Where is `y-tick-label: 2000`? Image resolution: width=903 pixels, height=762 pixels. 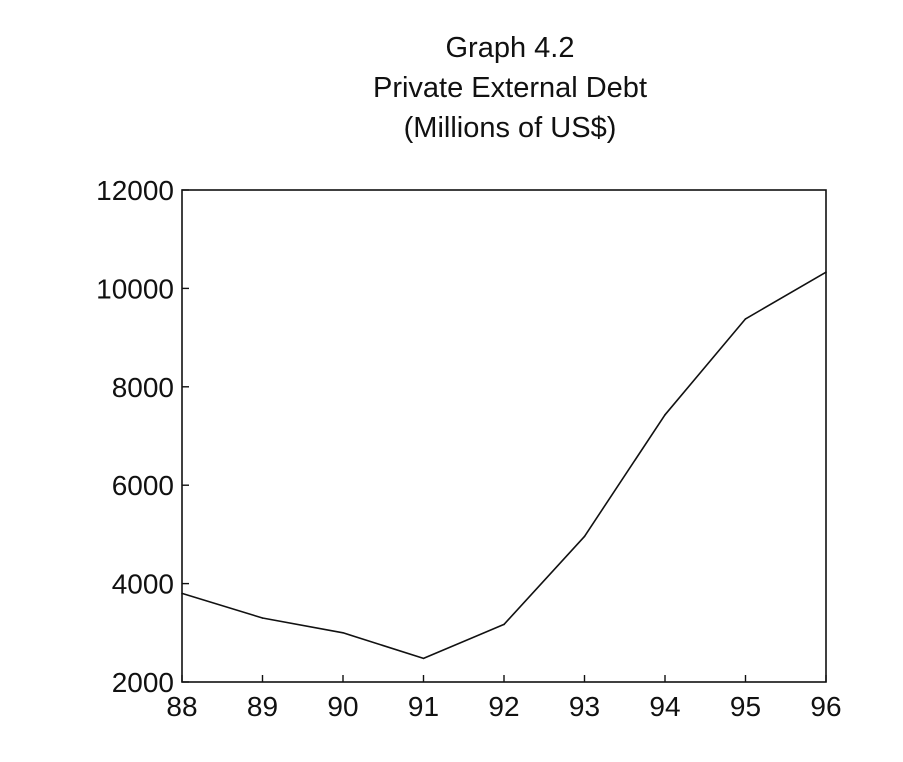 y-tick-label: 2000 is located at coordinates (143, 682).